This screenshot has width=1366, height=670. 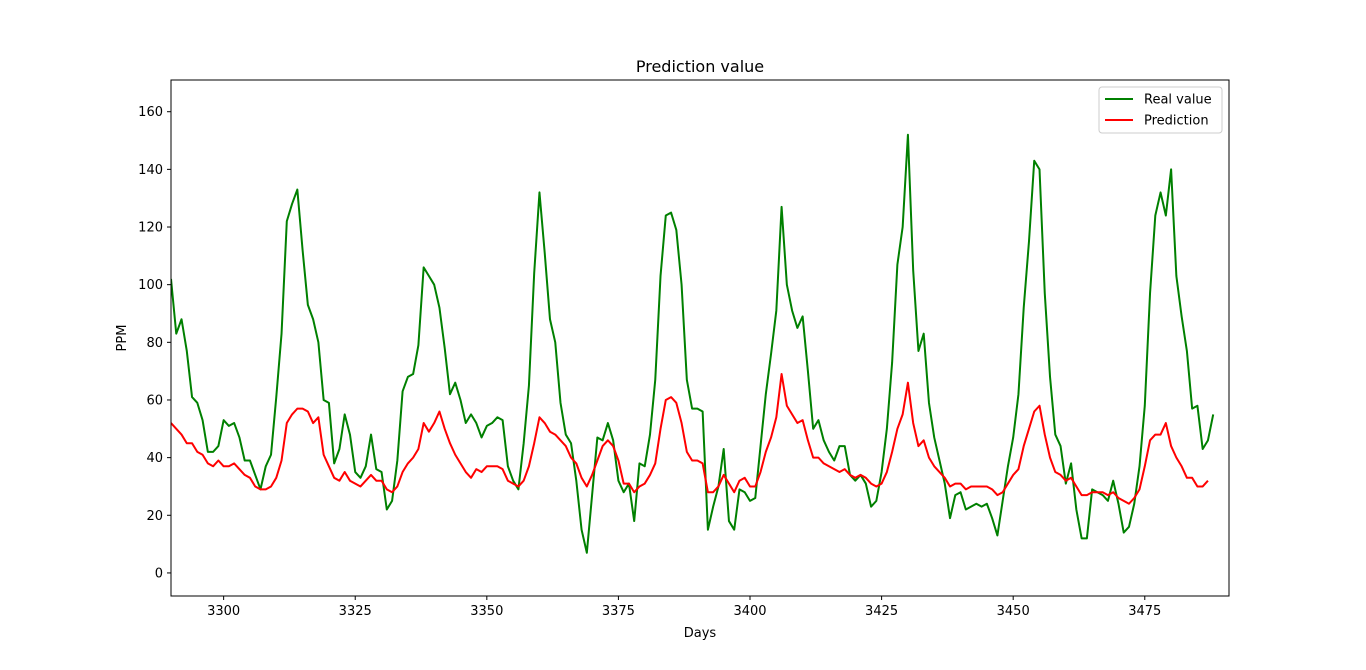 What do you see at coordinates (749, 611) in the screenshot?
I see `x-tick-label: 3400` at bounding box center [749, 611].